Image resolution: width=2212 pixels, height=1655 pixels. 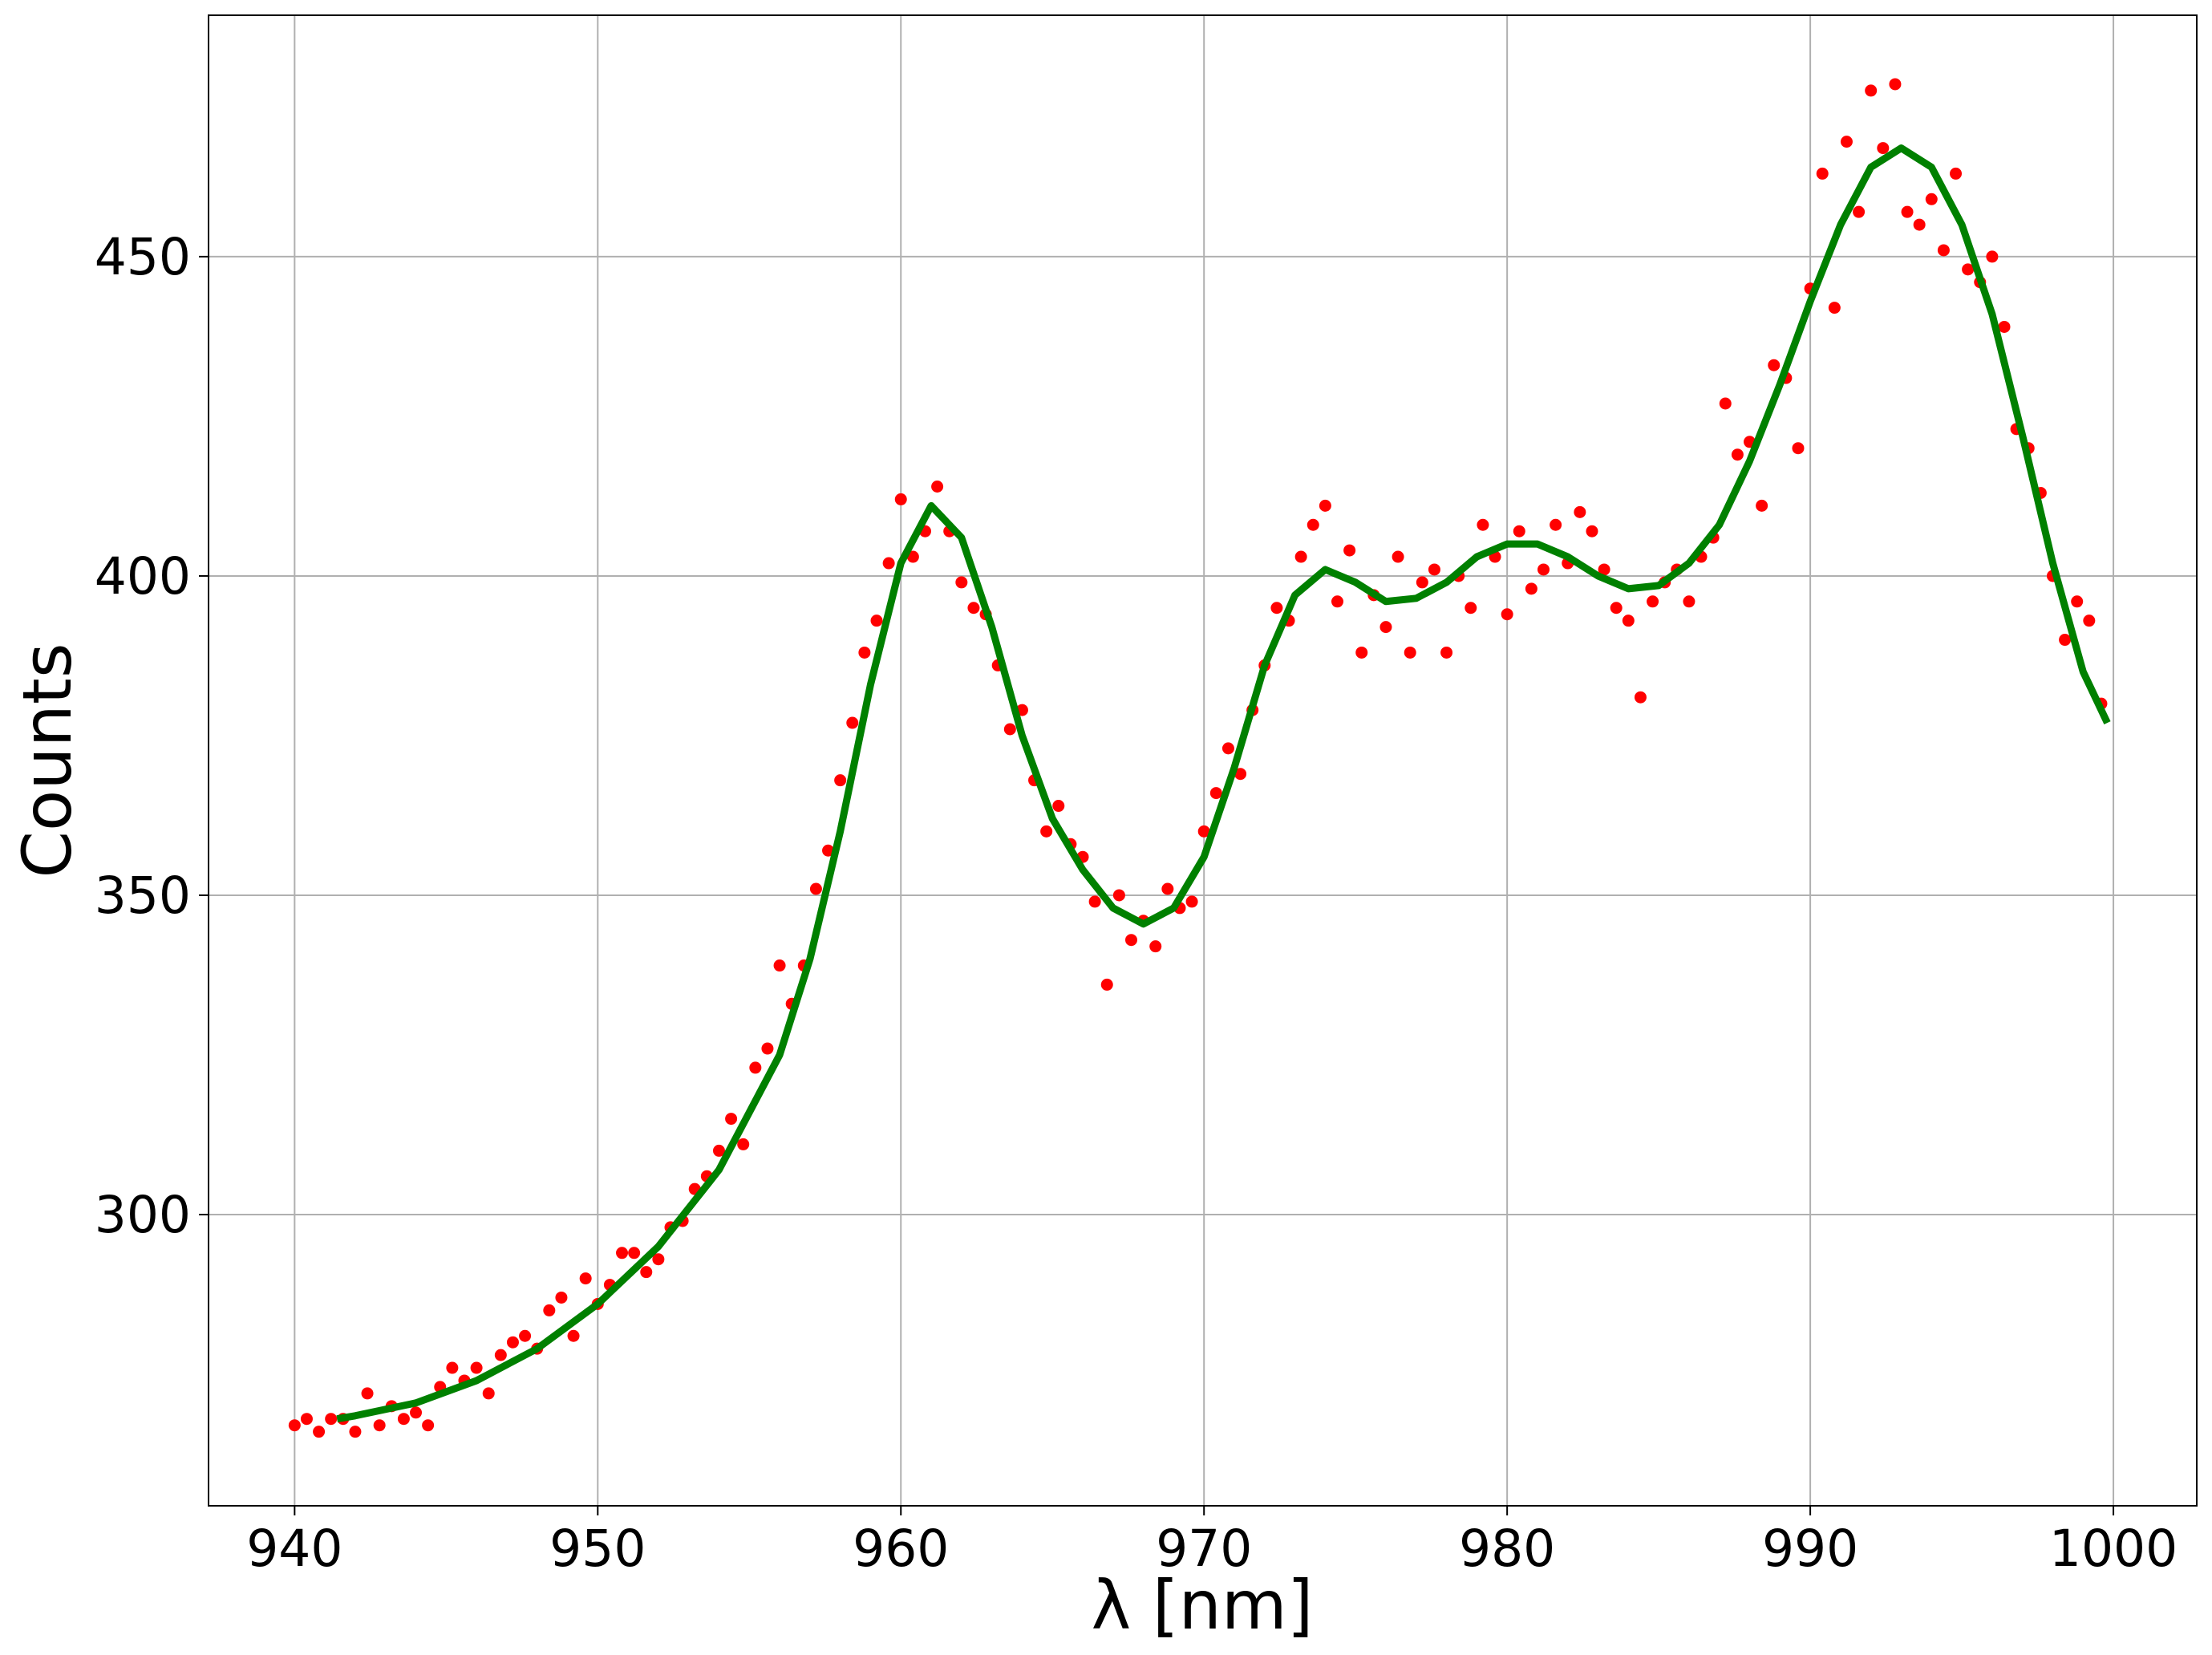 What do you see at coordinates (1204, 1548) in the screenshot?
I see `x-tick-label: 970` at bounding box center [1204, 1548].